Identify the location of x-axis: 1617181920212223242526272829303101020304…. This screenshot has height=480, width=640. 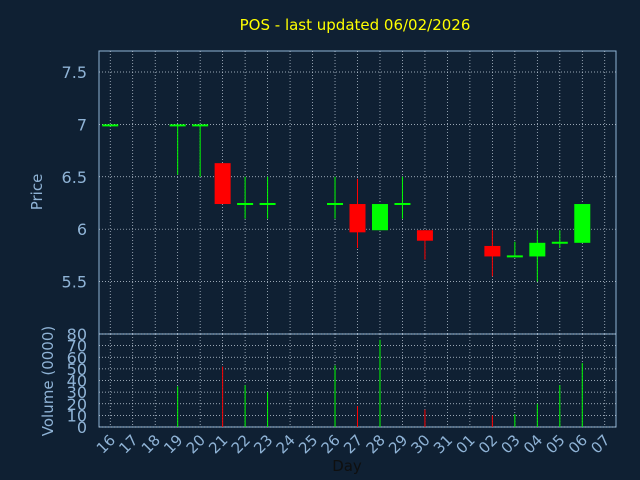
(353, 444).